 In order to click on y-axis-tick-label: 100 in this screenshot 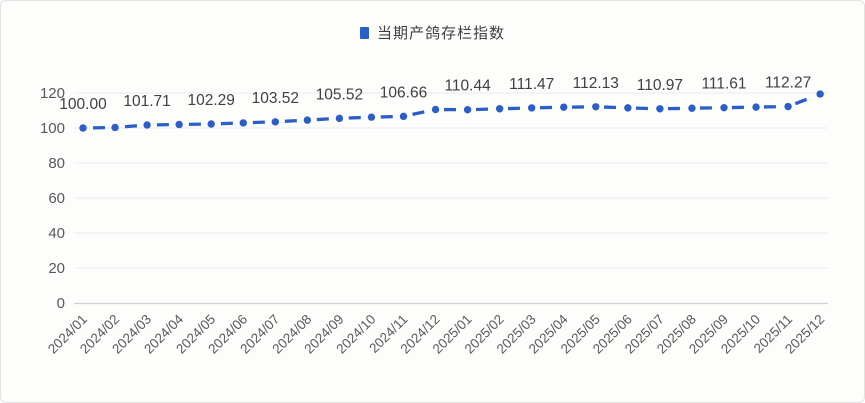, I will do `click(52, 128)`.